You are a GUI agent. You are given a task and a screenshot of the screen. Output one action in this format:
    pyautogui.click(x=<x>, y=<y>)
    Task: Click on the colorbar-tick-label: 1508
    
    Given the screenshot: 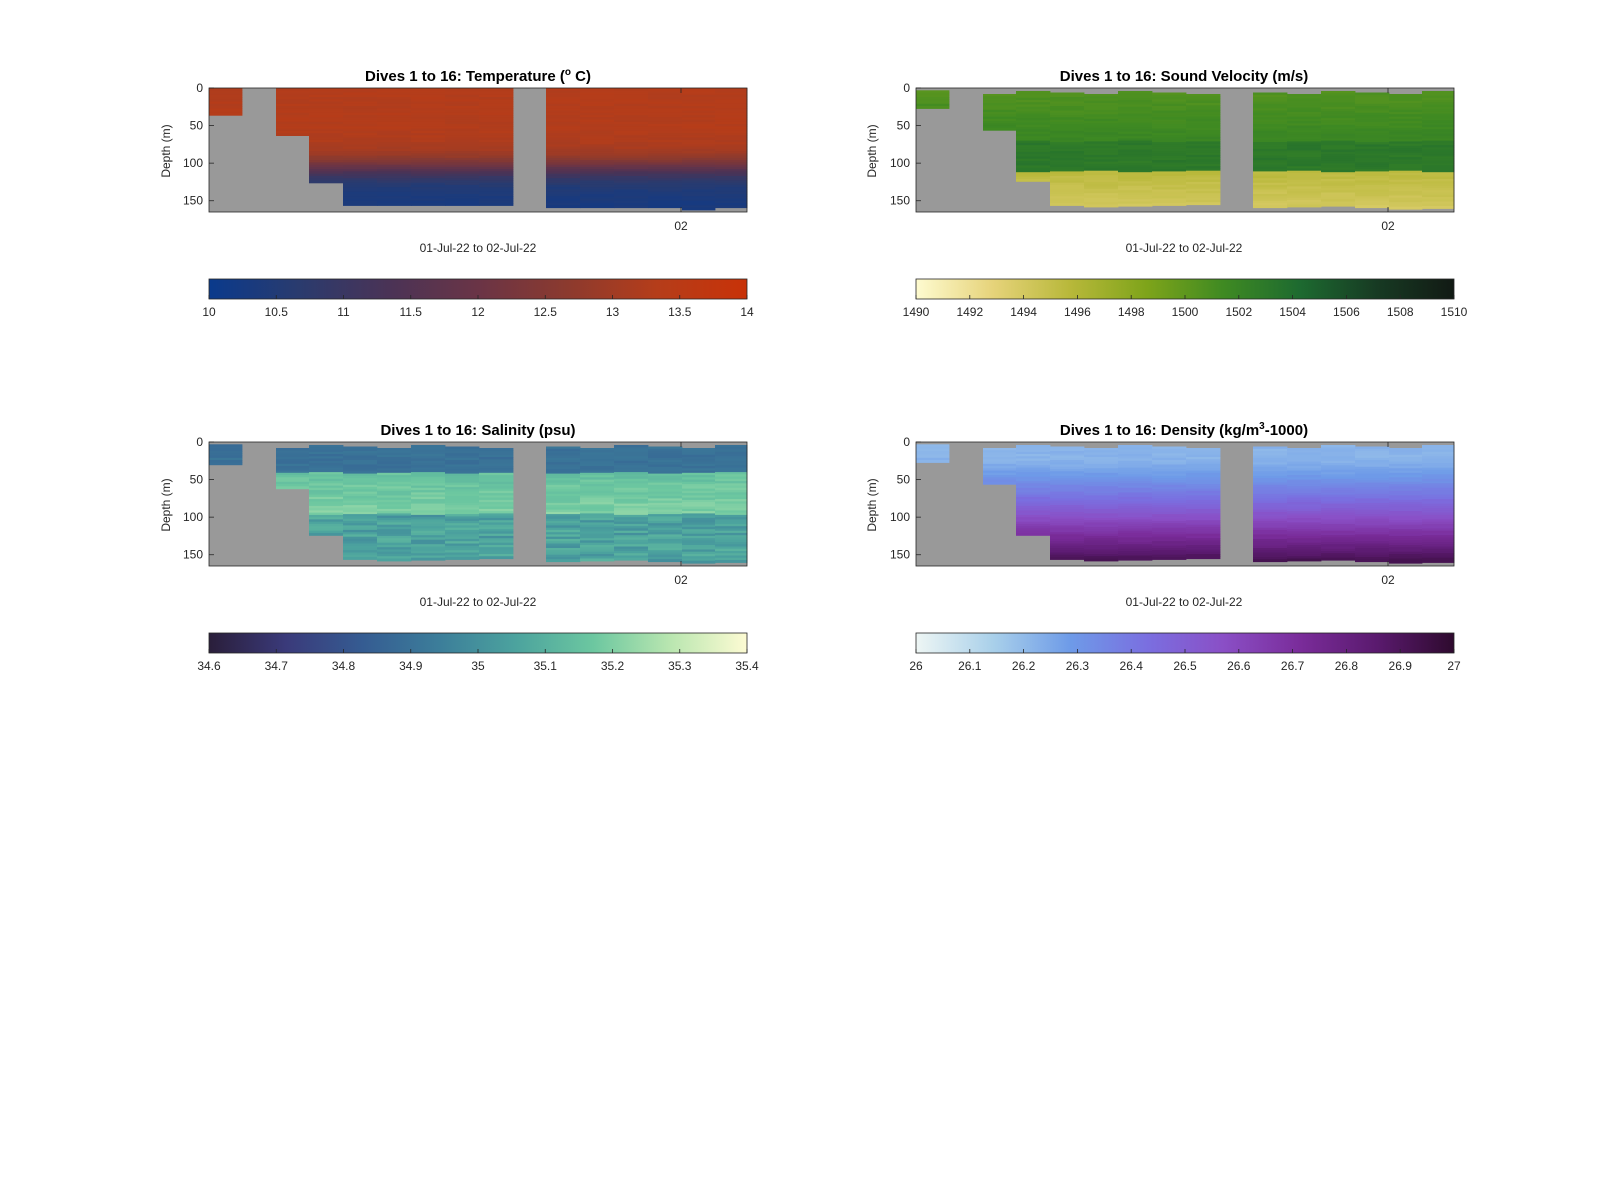 What is the action you would take?
    pyautogui.click(x=1400, y=312)
    